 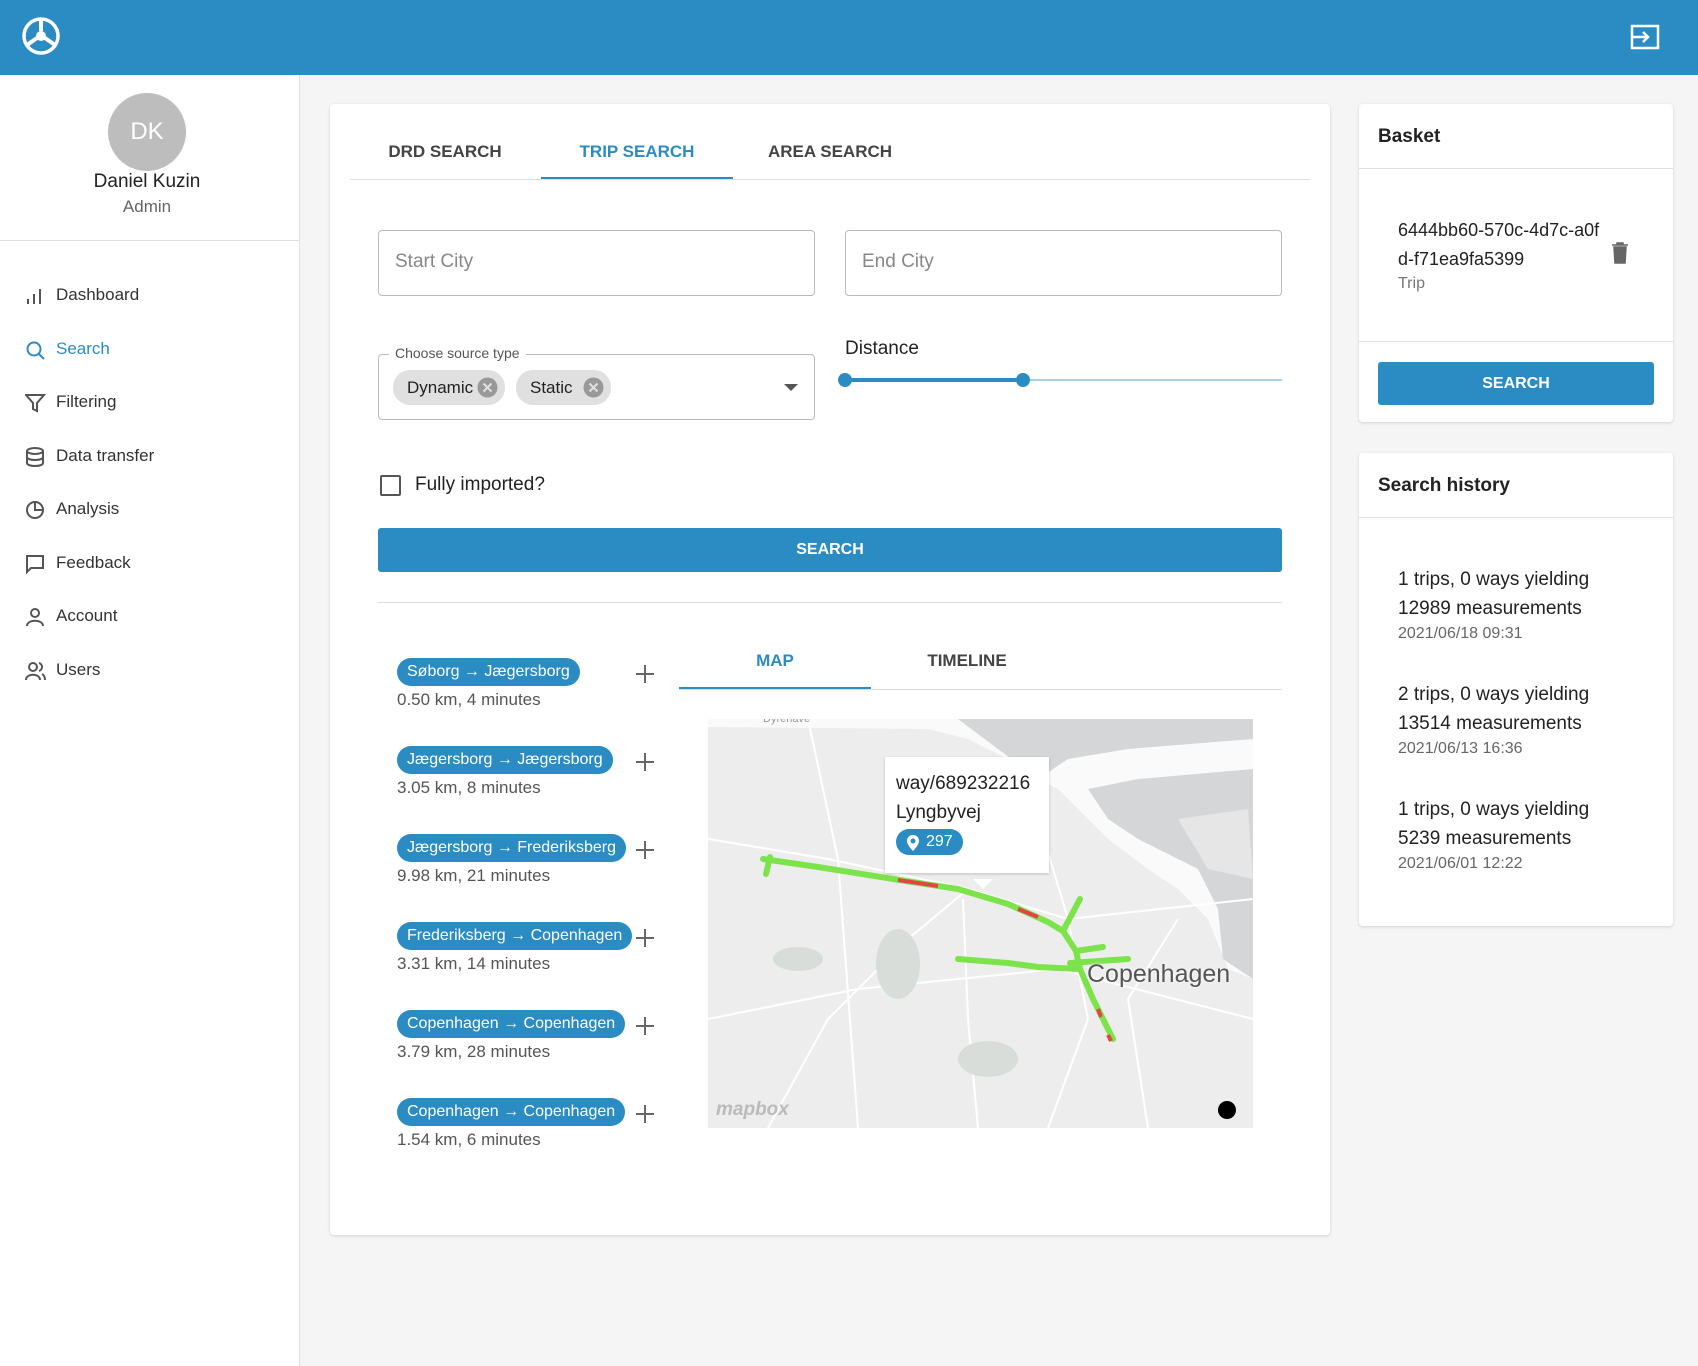 What do you see at coordinates (390, 485) in the screenshot?
I see `checkbox` at bounding box center [390, 485].